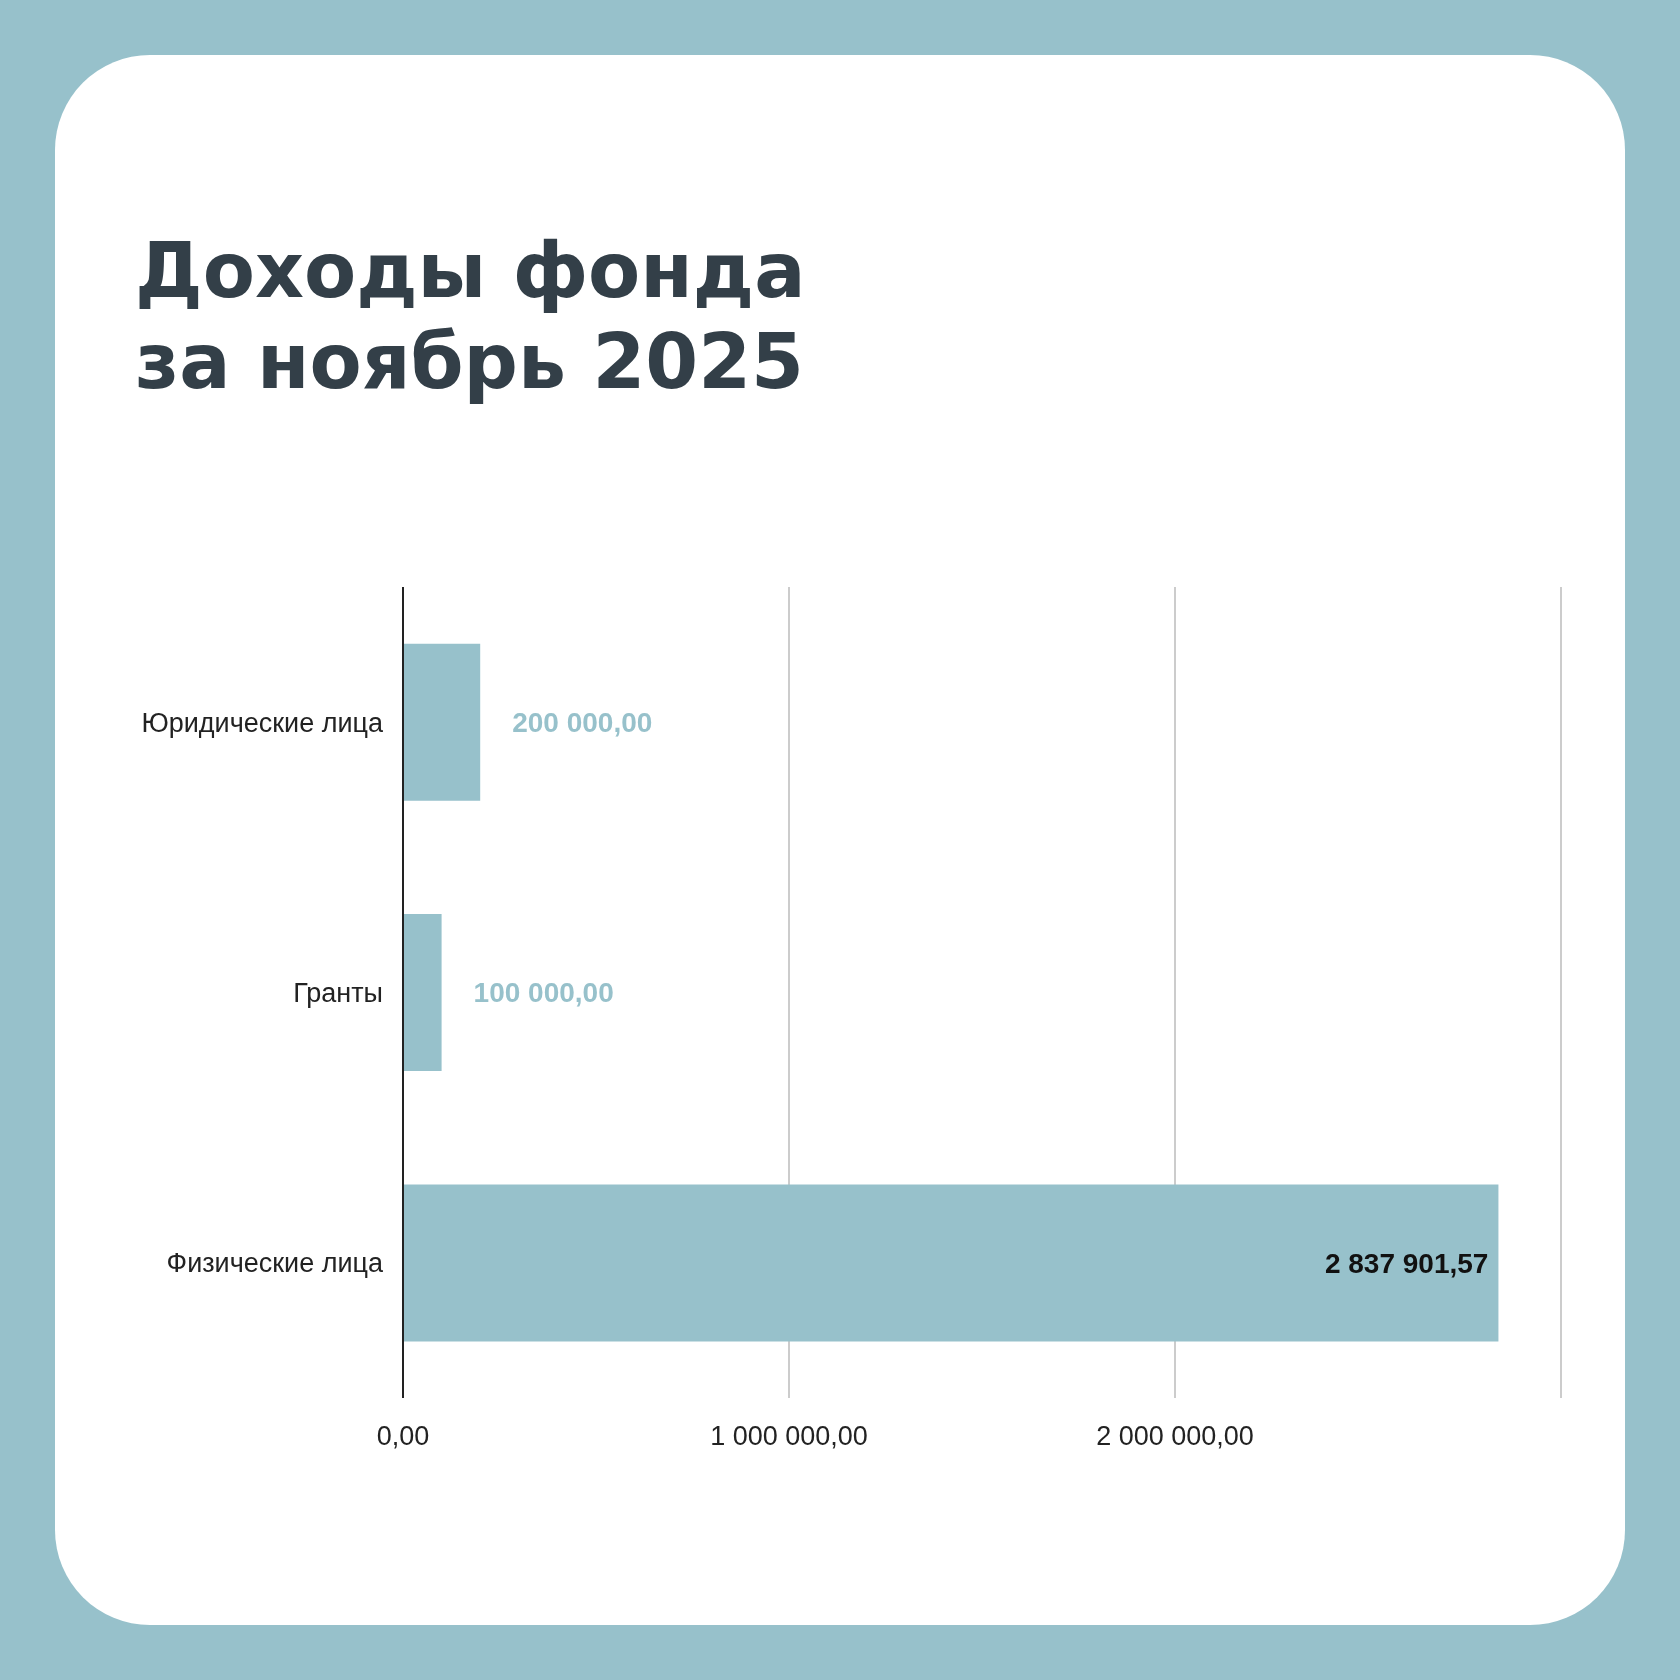  Describe the element at coordinates (789, 1436) in the screenshot. I see `x-tick-label: 1 000 000,00` at that location.